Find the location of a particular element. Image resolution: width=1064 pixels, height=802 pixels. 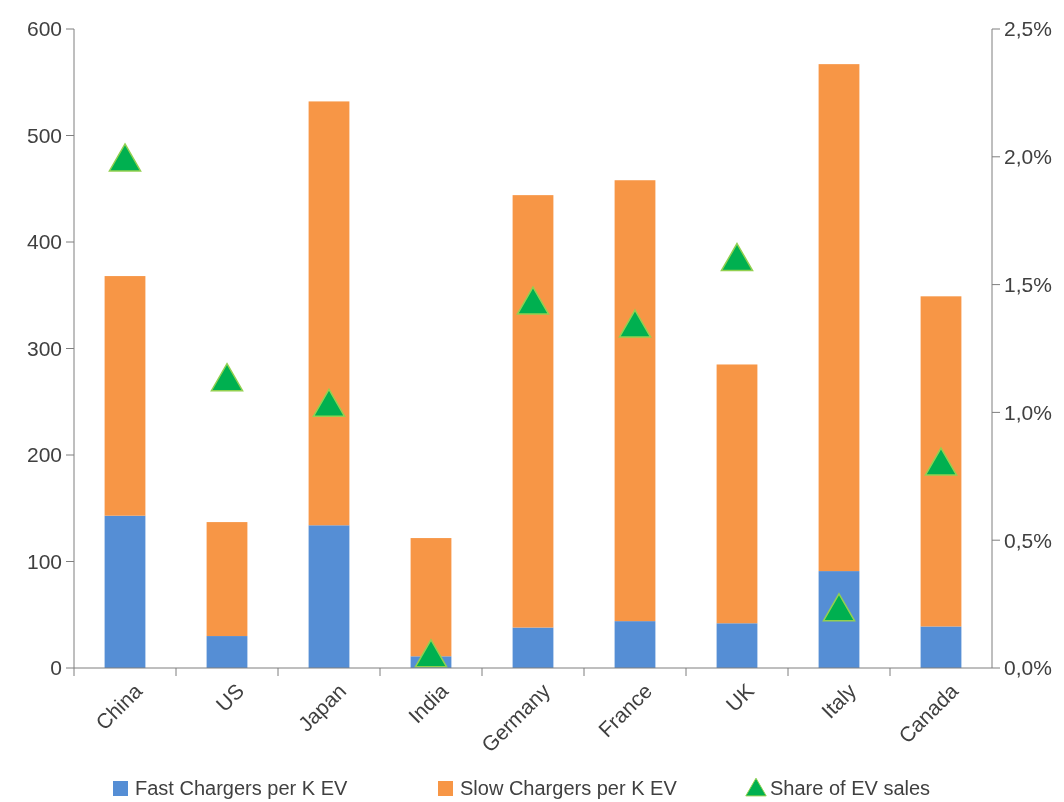

y2-tick-label: 0,5% is located at coordinates (1028, 540).